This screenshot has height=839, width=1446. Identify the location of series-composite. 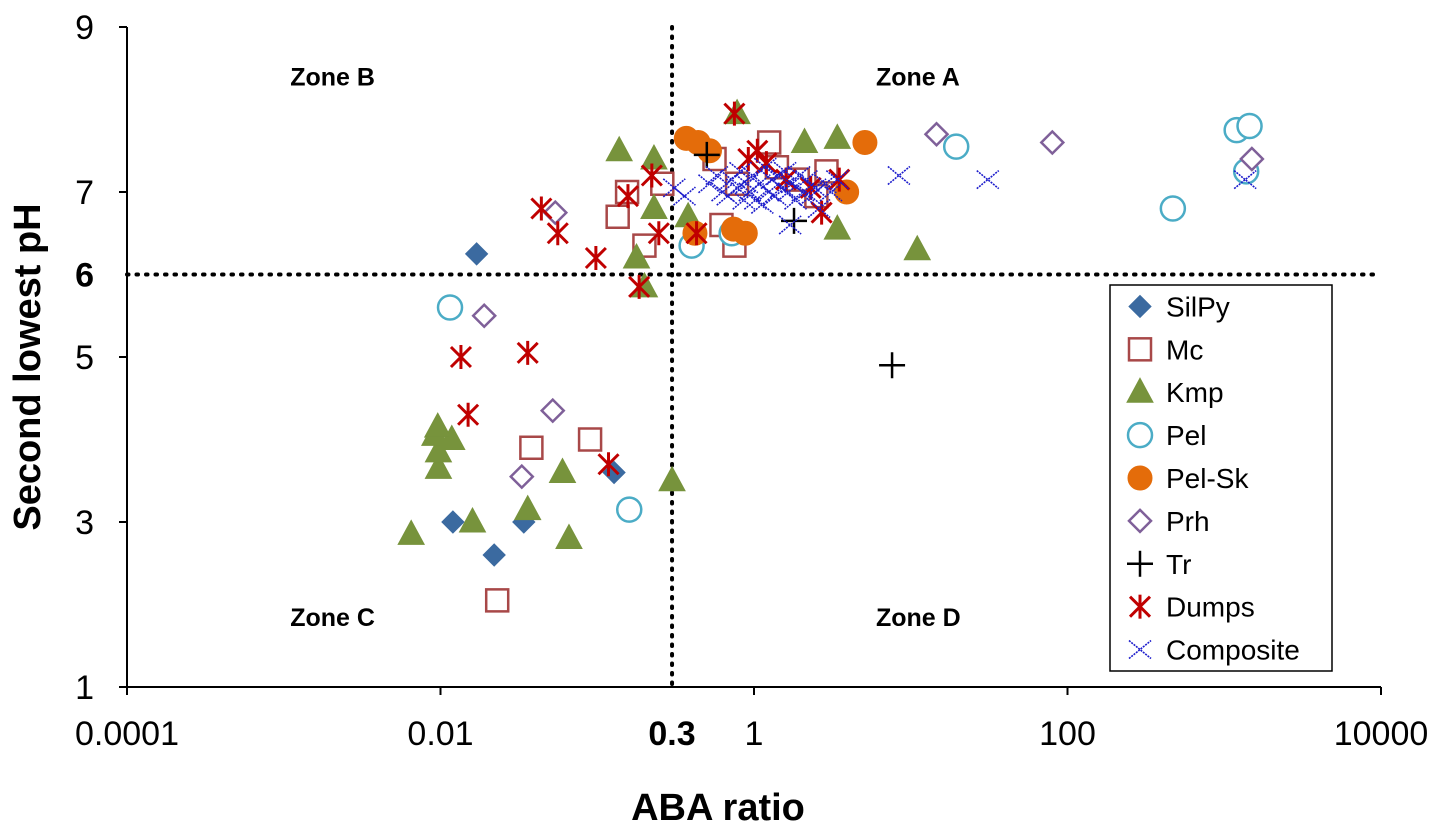
(959, 196).